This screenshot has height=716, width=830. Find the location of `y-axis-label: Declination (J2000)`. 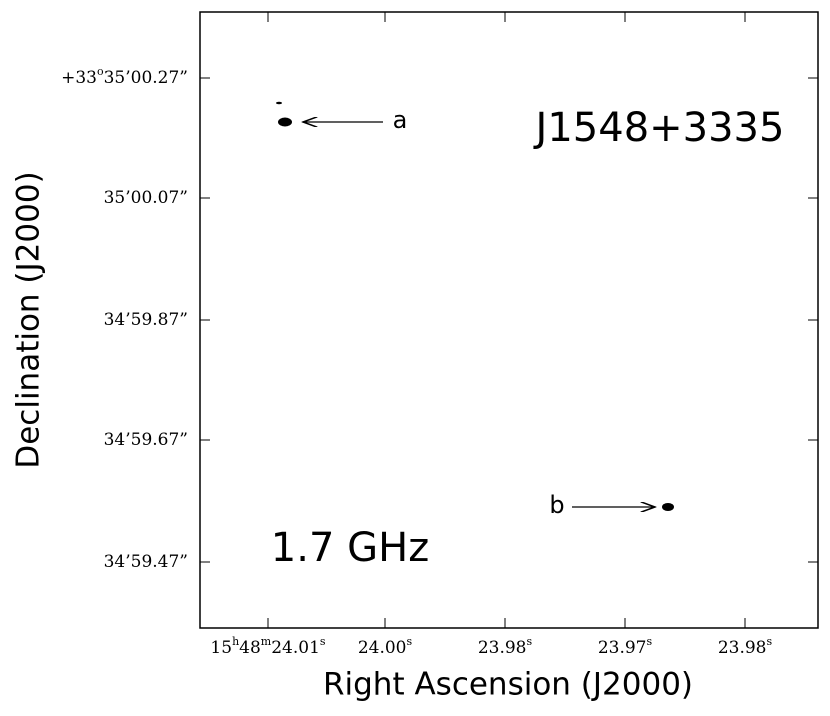

y-axis-label: Declination (J2000) is located at coordinates (29, 319).